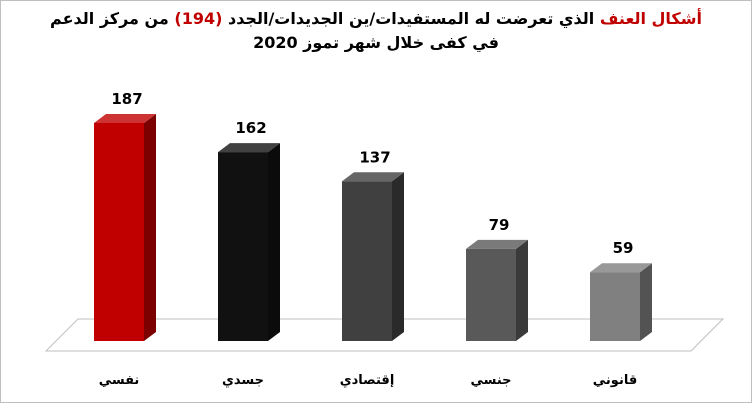 The height and width of the screenshot is (403, 752). I want to click on value-label: 162, so click(250, 128).